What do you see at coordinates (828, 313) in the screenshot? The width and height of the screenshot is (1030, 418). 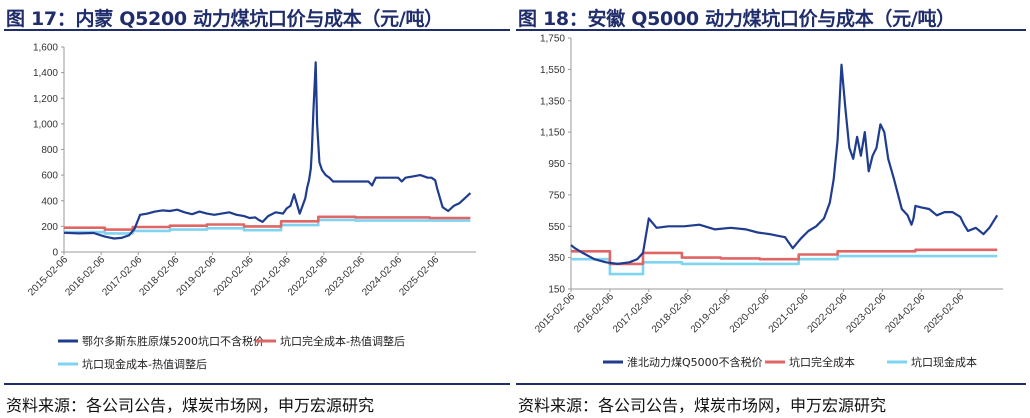 I see `x-tick-label: 2022-02-06` at bounding box center [828, 313].